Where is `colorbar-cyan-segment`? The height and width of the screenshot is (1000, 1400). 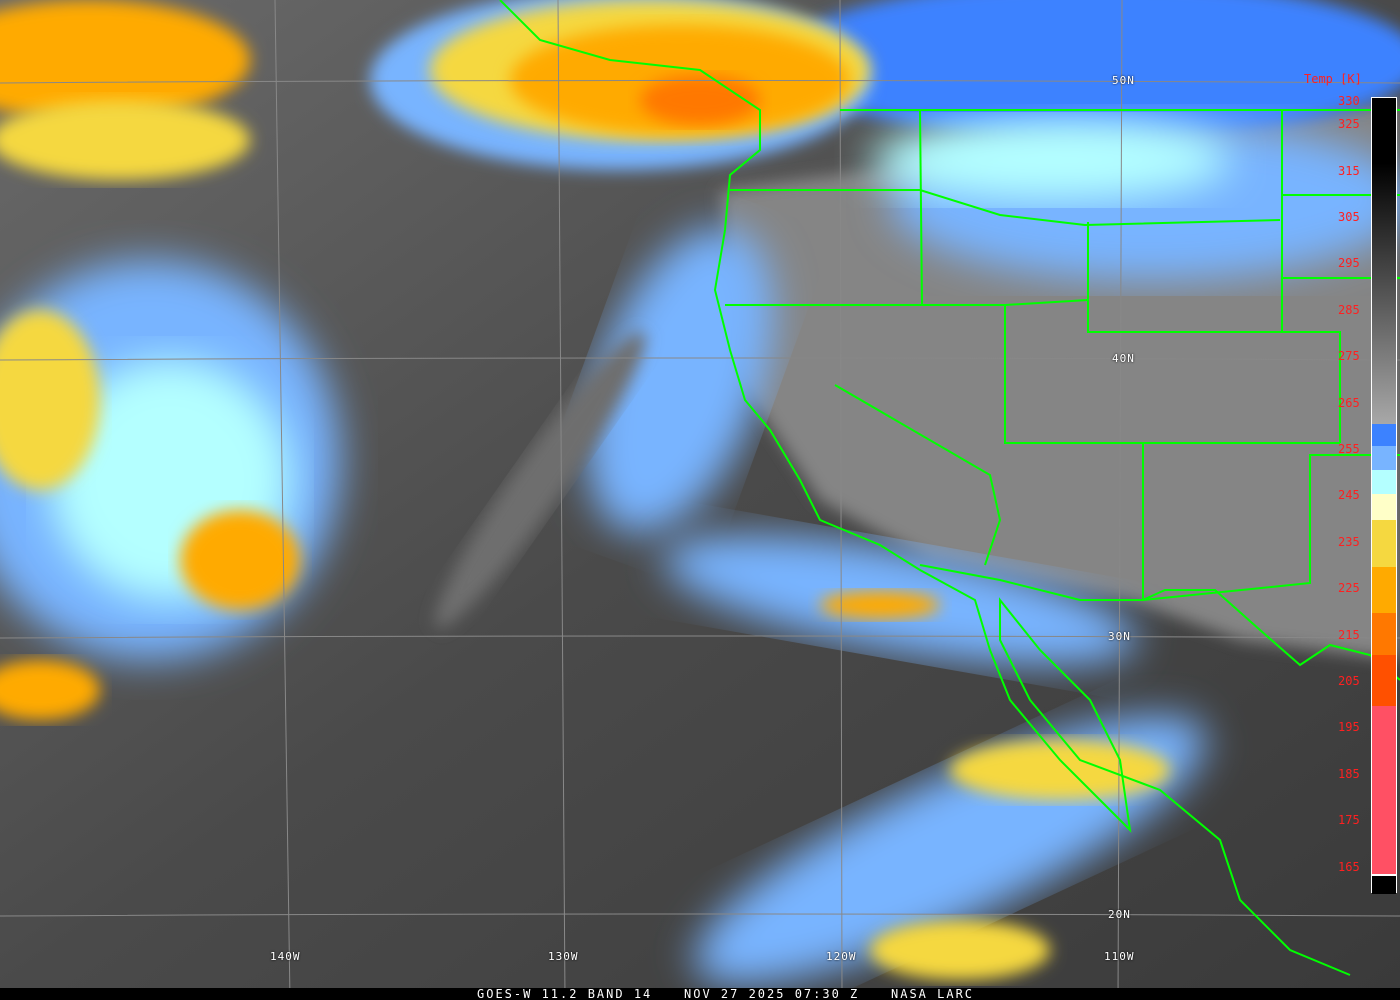
colorbar-cyan-segment is located at coordinates (1384, 482).